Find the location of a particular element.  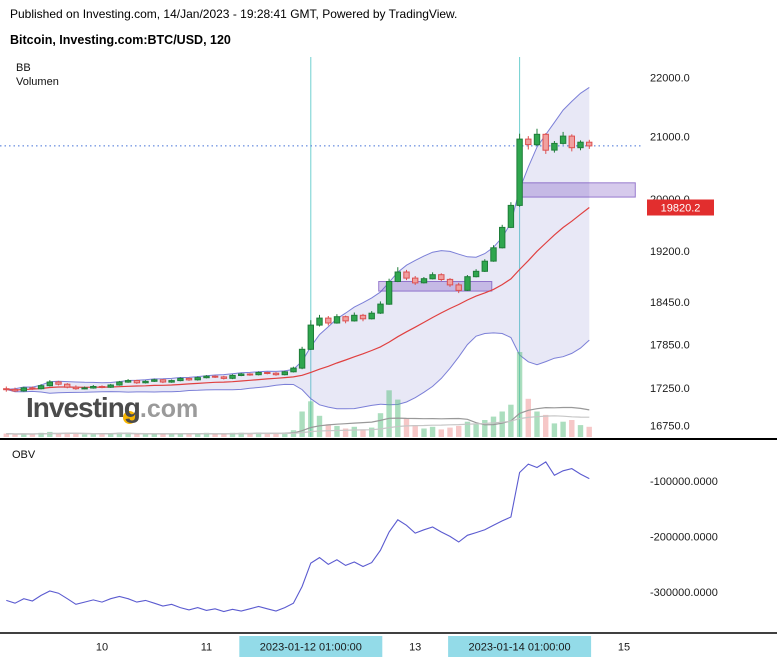

price-tick-label: 22000.0 is located at coordinates (670, 78).